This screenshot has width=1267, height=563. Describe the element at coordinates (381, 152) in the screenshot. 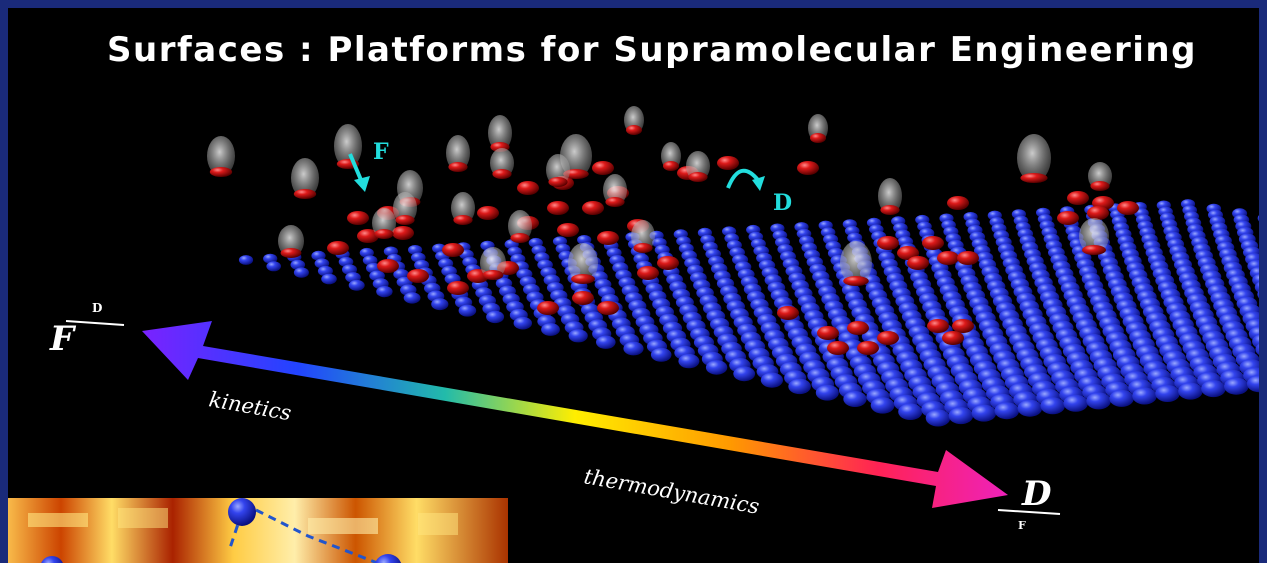

I see `deposition-label: F` at that location.